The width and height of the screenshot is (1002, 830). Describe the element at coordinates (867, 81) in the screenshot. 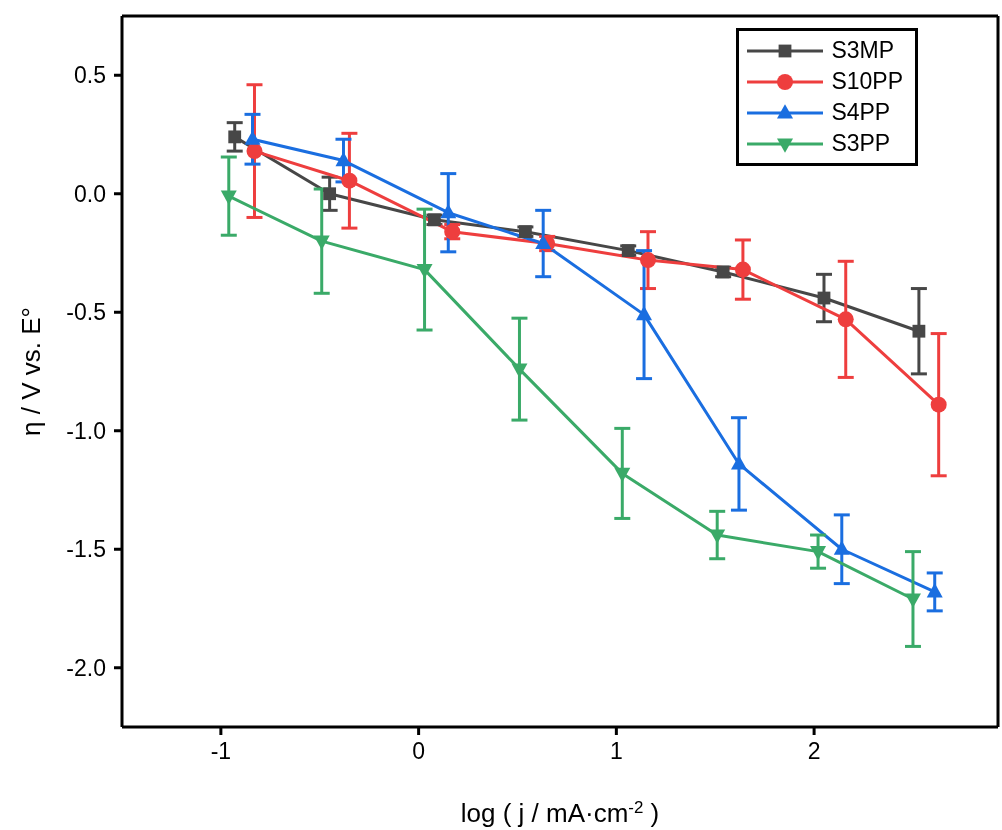

I see `legend-label: S10PP` at that location.